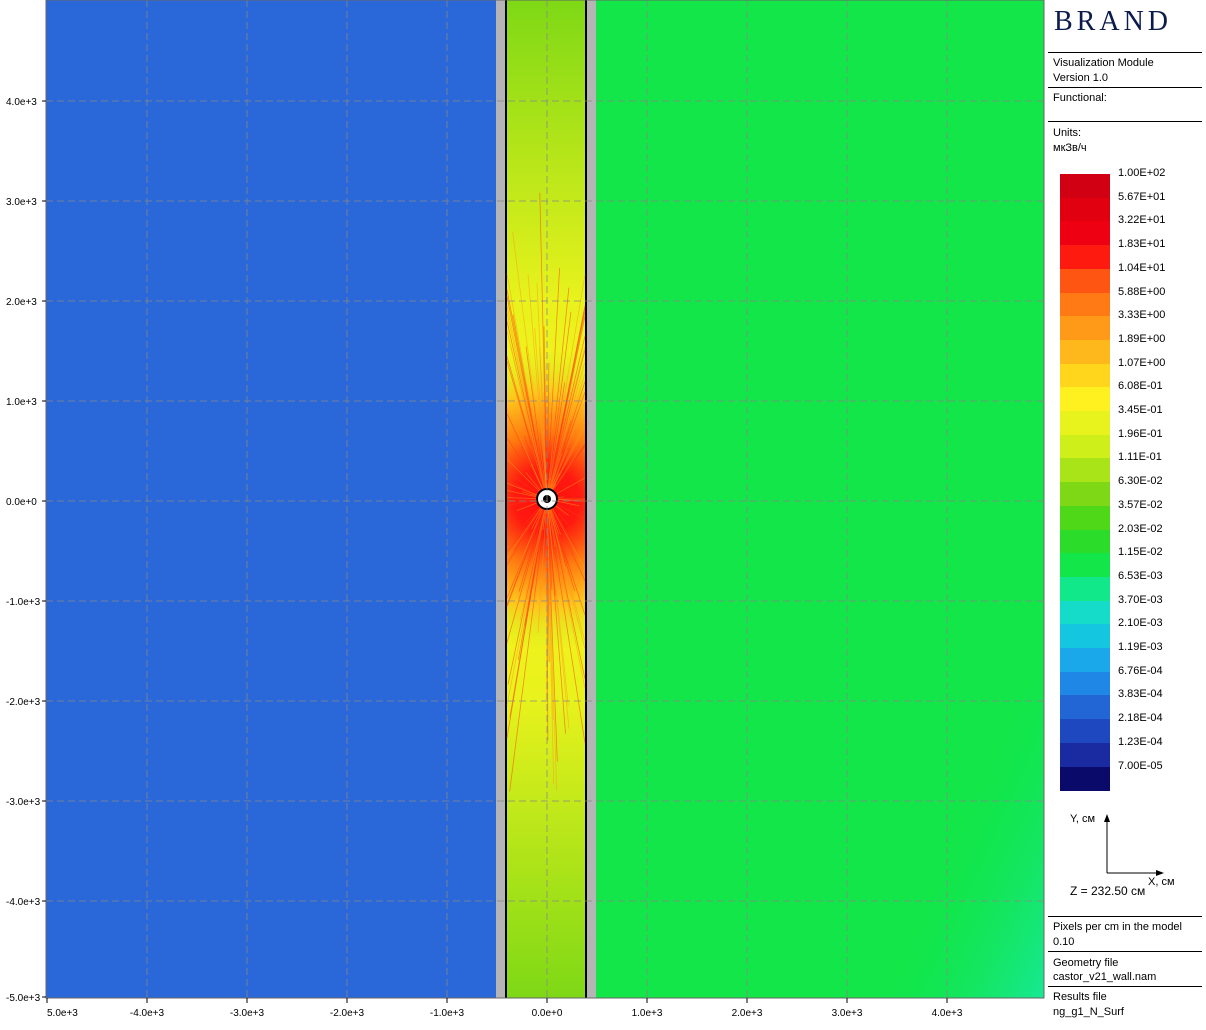 The height and width of the screenshot is (1030, 1206). What do you see at coordinates (1080, 997) in the screenshot?
I see `results-label: Results file` at bounding box center [1080, 997].